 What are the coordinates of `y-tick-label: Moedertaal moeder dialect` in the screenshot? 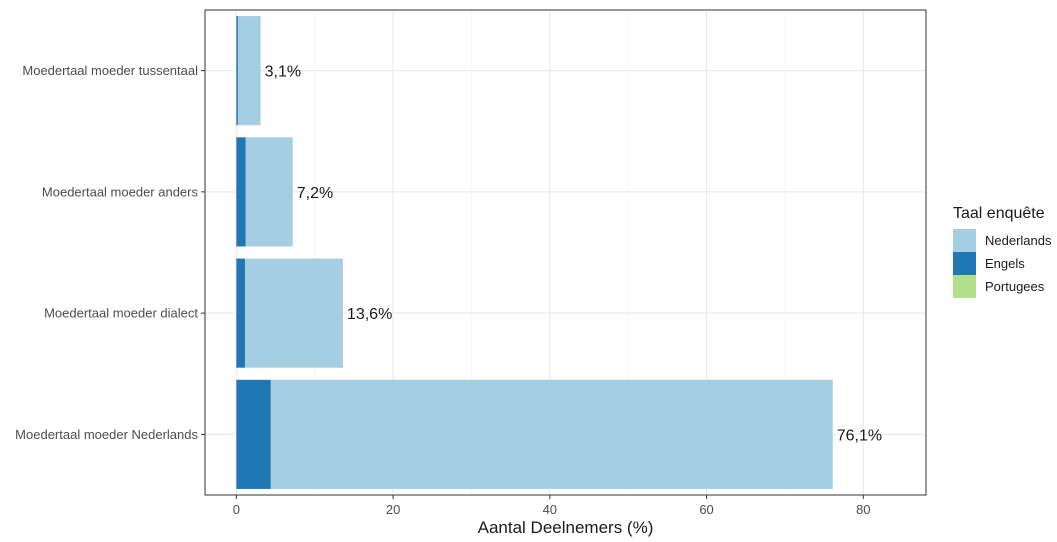 It's located at (121, 313).